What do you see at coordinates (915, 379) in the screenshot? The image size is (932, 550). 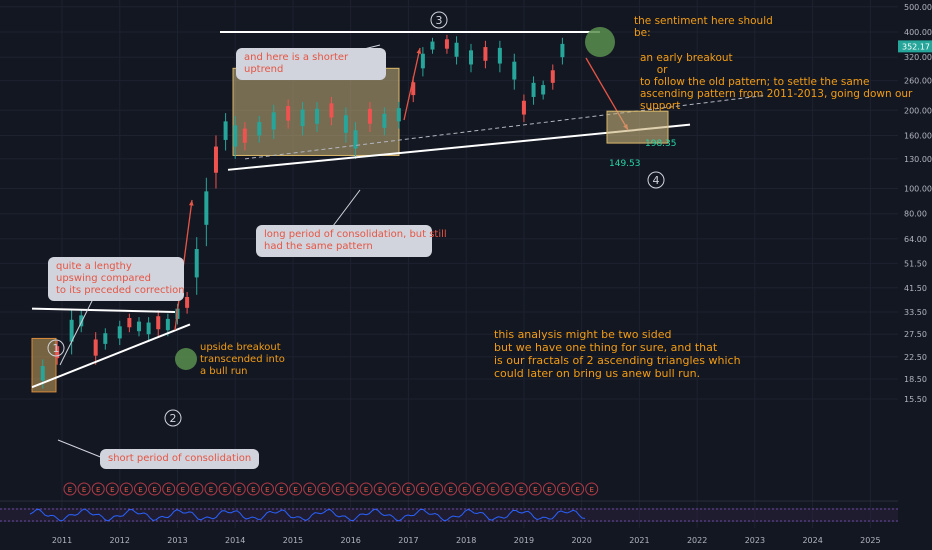 I see `y-tick-label: 18.50` at bounding box center [915, 379].